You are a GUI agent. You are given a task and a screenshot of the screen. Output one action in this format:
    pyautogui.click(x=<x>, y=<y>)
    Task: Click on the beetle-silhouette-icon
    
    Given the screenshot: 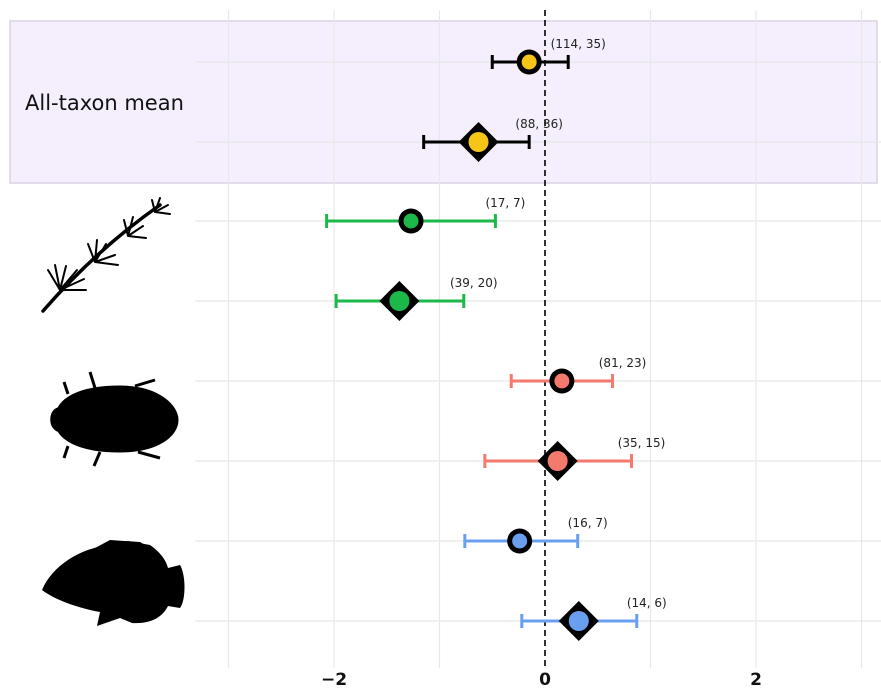 What is the action you would take?
    pyautogui.click(x=114, y=419)
    